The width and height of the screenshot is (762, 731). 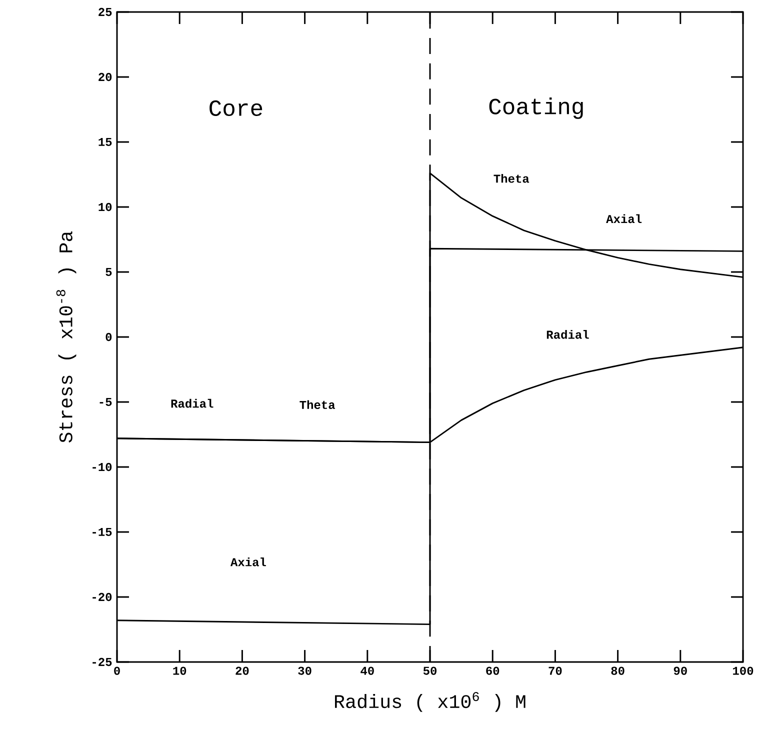 What do you see at coordinates (305, 670) in the screenshot?
I see `x-tick-label: 30` at bounding box center [305, 670].